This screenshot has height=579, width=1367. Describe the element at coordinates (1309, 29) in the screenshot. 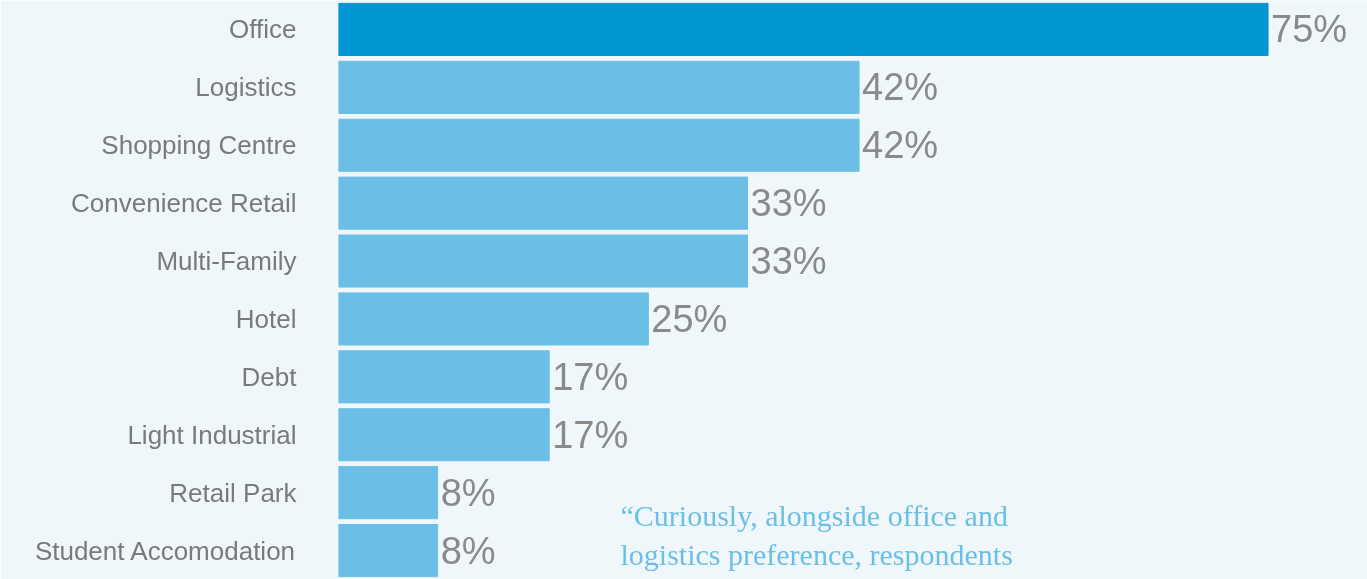

I see `data-label: 75%` at that location.